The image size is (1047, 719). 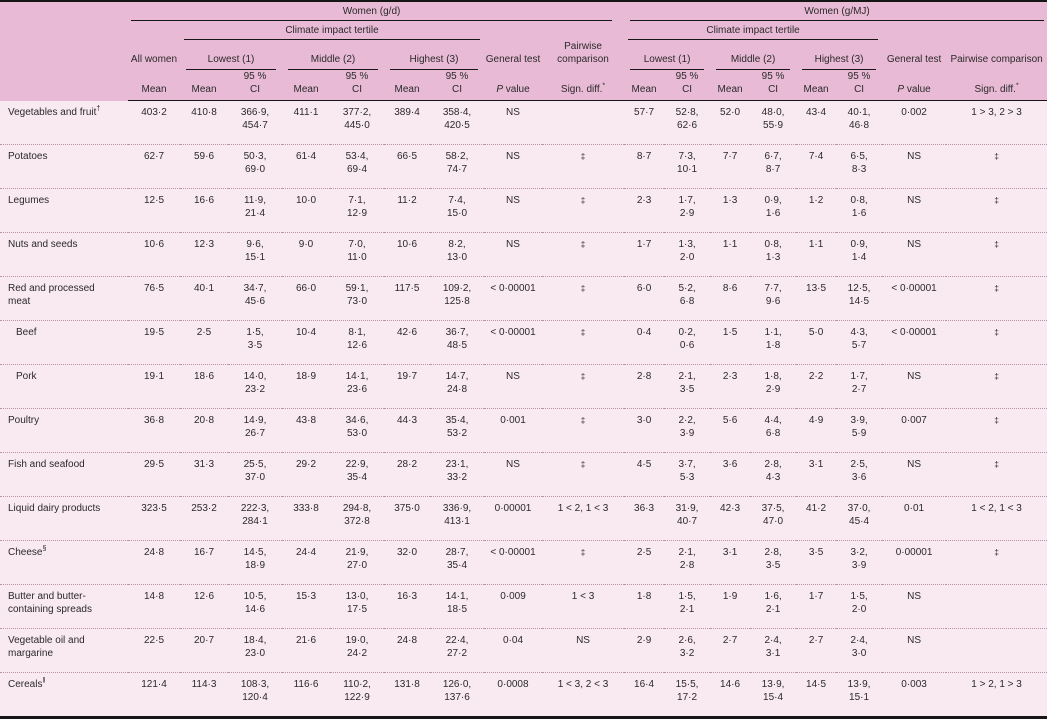 What do you see at coordinates (255, 386) in the screenshot?
I see `ci-value: 14·0, 23·2` at bounding box center [255, 386].